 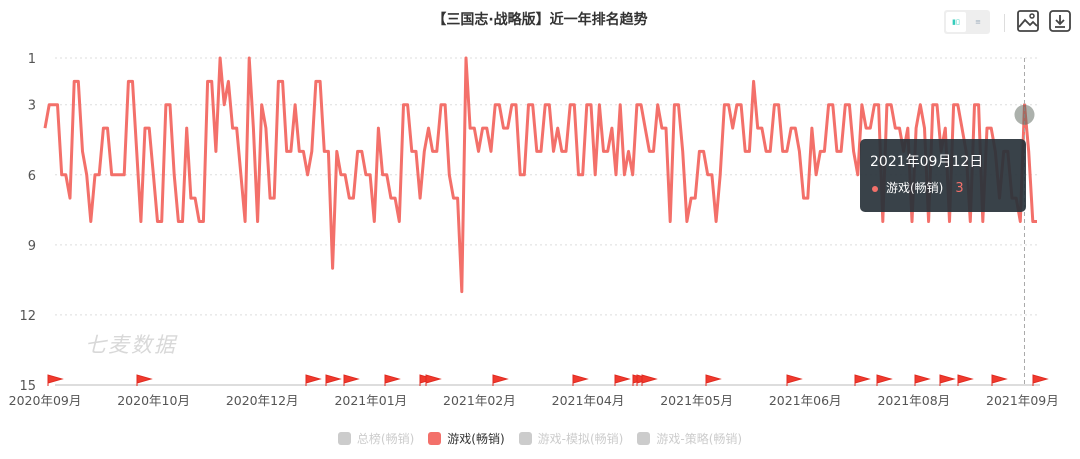 What do you see at coordinates (32, 106) in the screenshot?
I see `y-tick-label: 3` at bounding box center [32, 106].